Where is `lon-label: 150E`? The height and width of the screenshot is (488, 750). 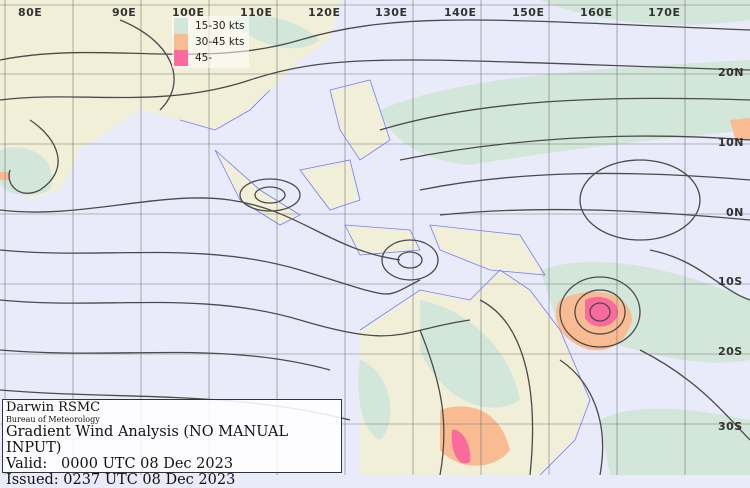 lon-label: 150E is located at coordinates (528, 12).